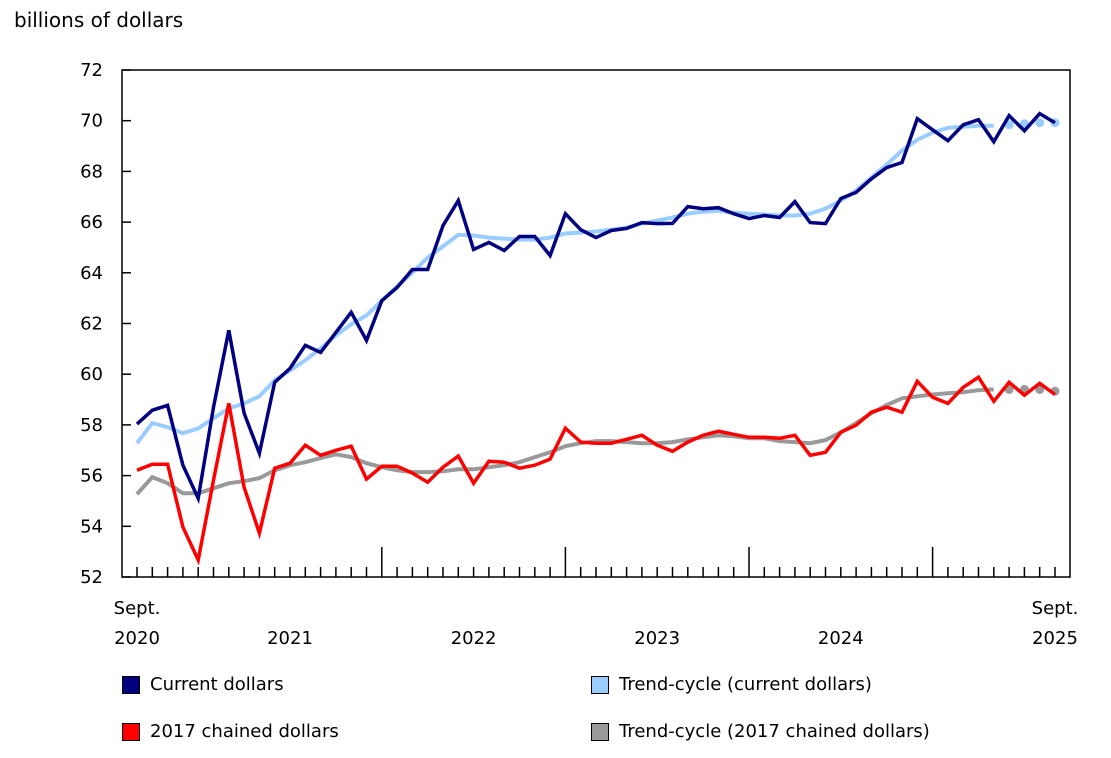  Describe the element at coordinates (91, 425) in the screenshot. I see `y-tick-label: 58` at that location.